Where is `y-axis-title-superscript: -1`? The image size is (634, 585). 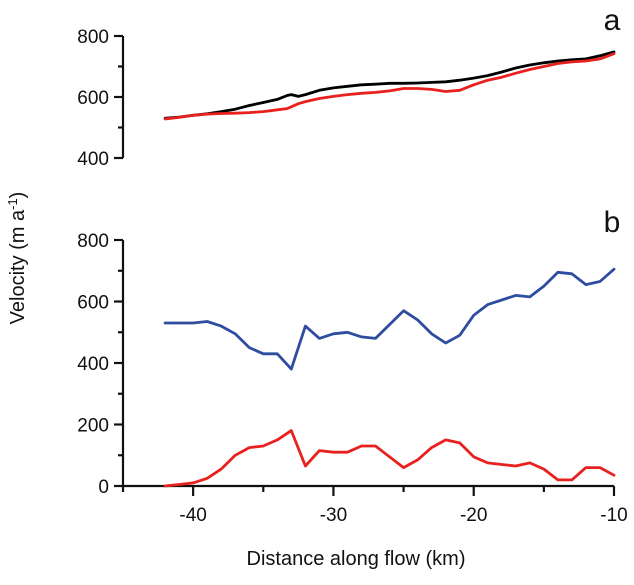
y-axis-title-superscript: -1 is located at coordinates (12, 204).